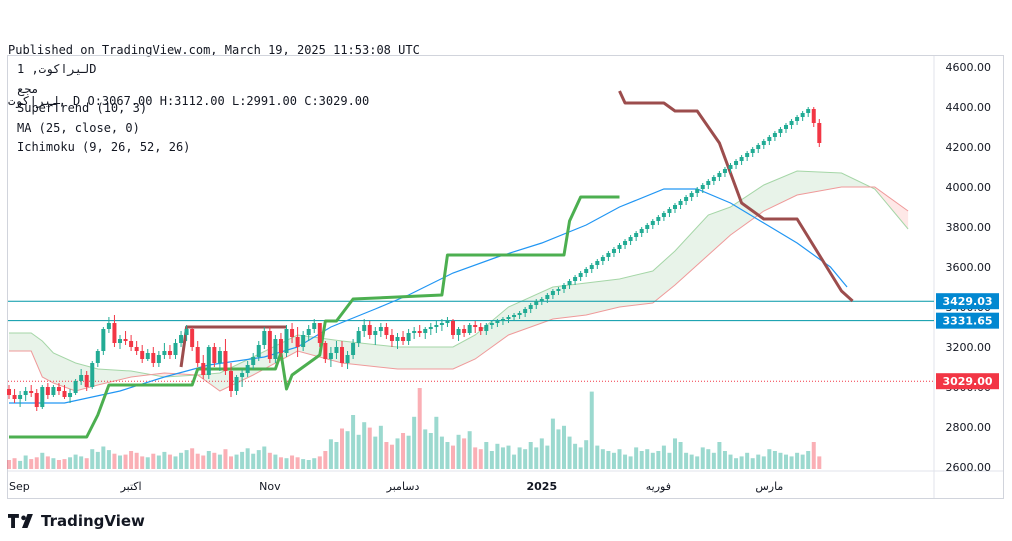 The image size is (1012, 541). What do you see at coordinates (396, 486) in the screenshot?
I see `time-axis: Sep اكتبر Nov دسامبر 2025 فوريه مارس` at bounding box center [396, 486].